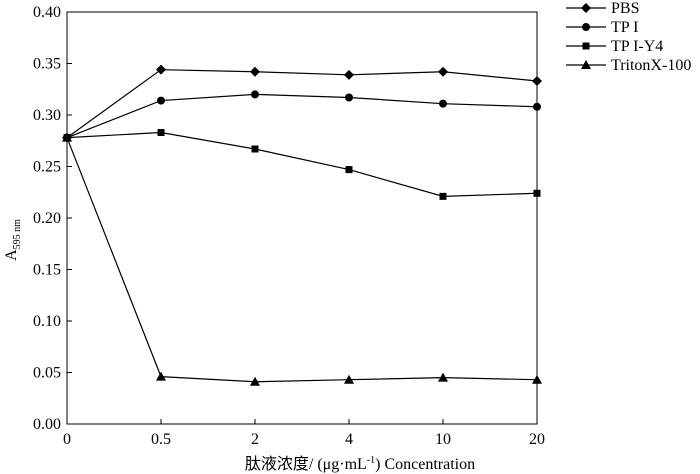 This screenshot has width=700, height=474. I want to click on legend-label: TP I-Y4, so click(637, 46).